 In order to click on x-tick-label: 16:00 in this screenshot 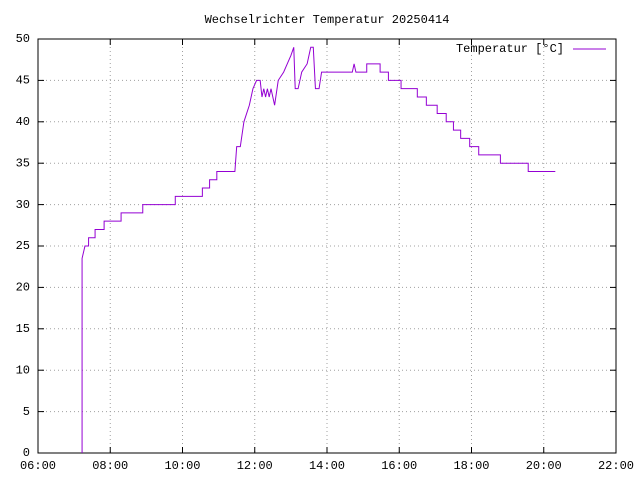, I will do `click(399, 466)`.